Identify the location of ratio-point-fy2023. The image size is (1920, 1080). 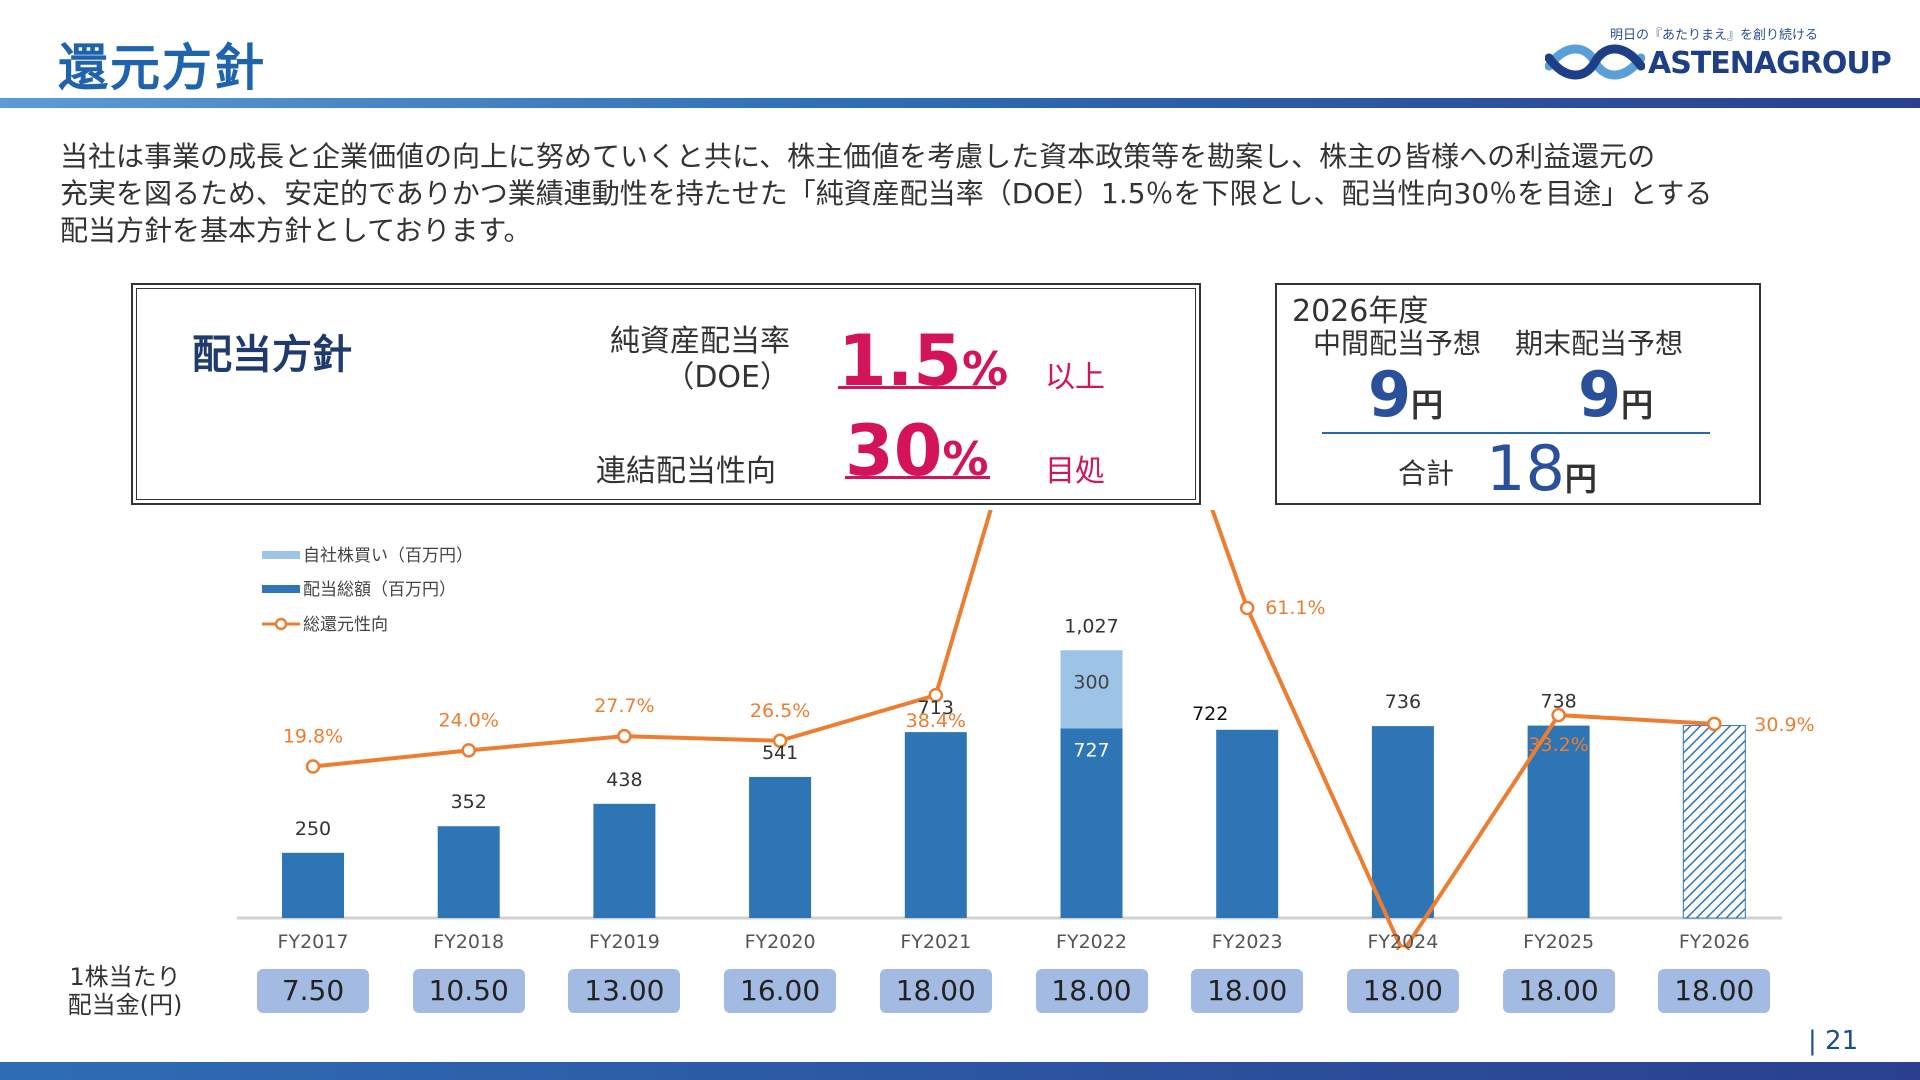
(1247, 608).